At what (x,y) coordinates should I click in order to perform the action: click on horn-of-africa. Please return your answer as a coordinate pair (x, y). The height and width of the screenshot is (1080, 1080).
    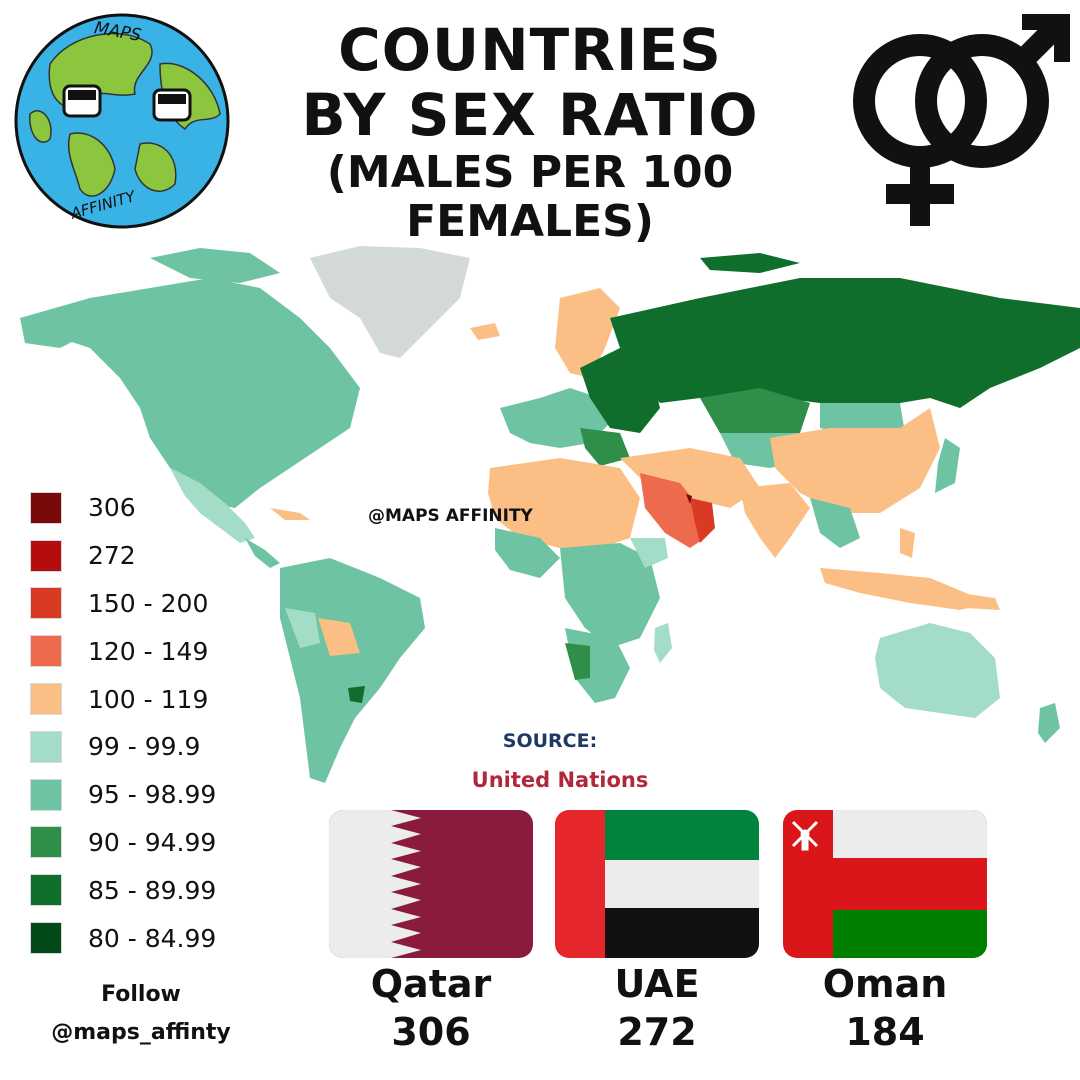
    Looking at the image, I should click on (649, 553).